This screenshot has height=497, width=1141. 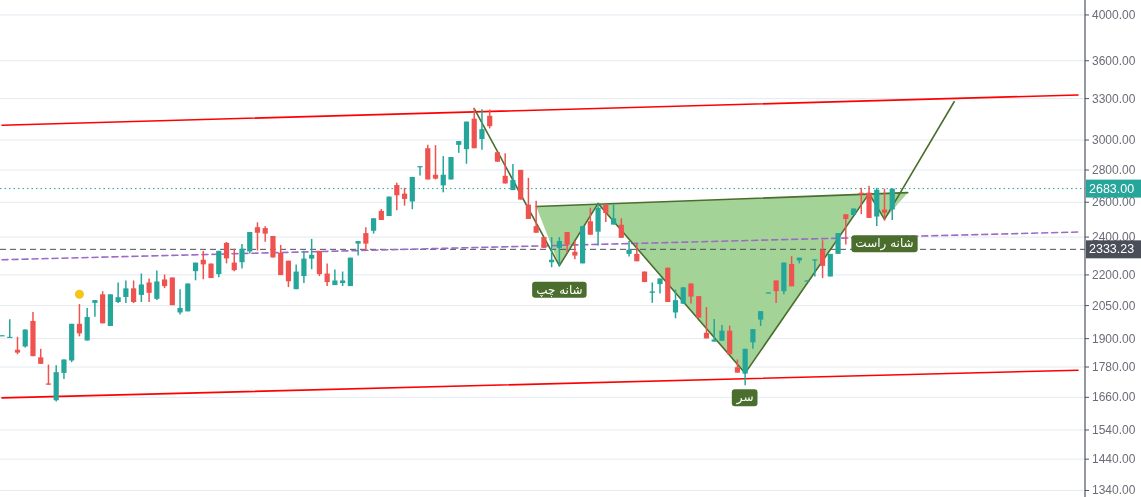 I want to click on y-tick-label: 1660.00, so click(x=1114, y=397).